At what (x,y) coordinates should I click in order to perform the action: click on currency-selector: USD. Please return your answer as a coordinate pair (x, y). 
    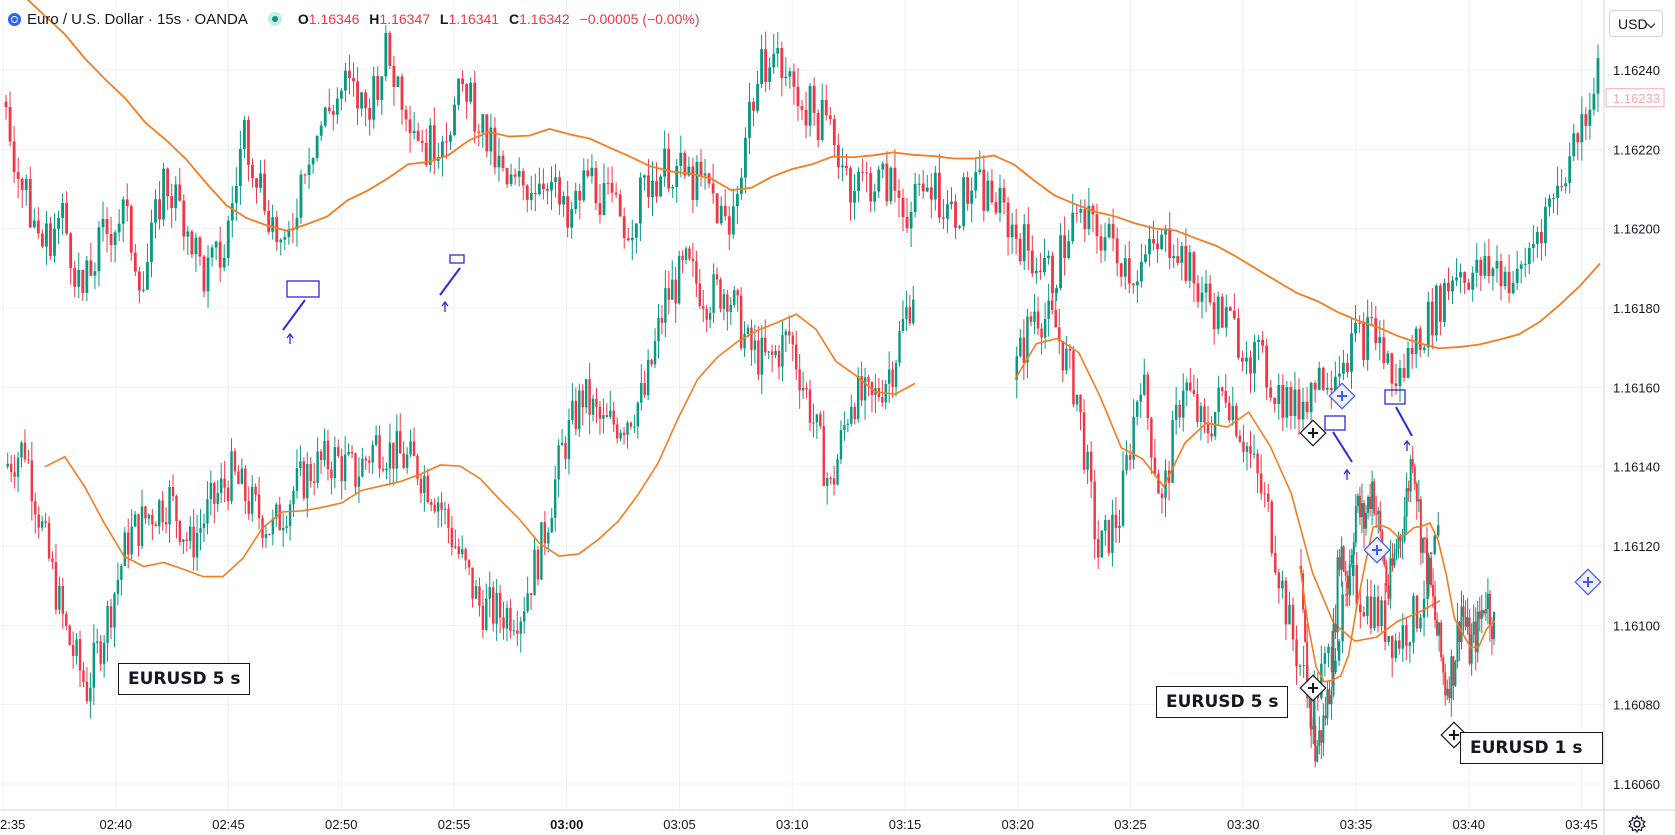
    Looking at the image, I should click on (1636, 23).